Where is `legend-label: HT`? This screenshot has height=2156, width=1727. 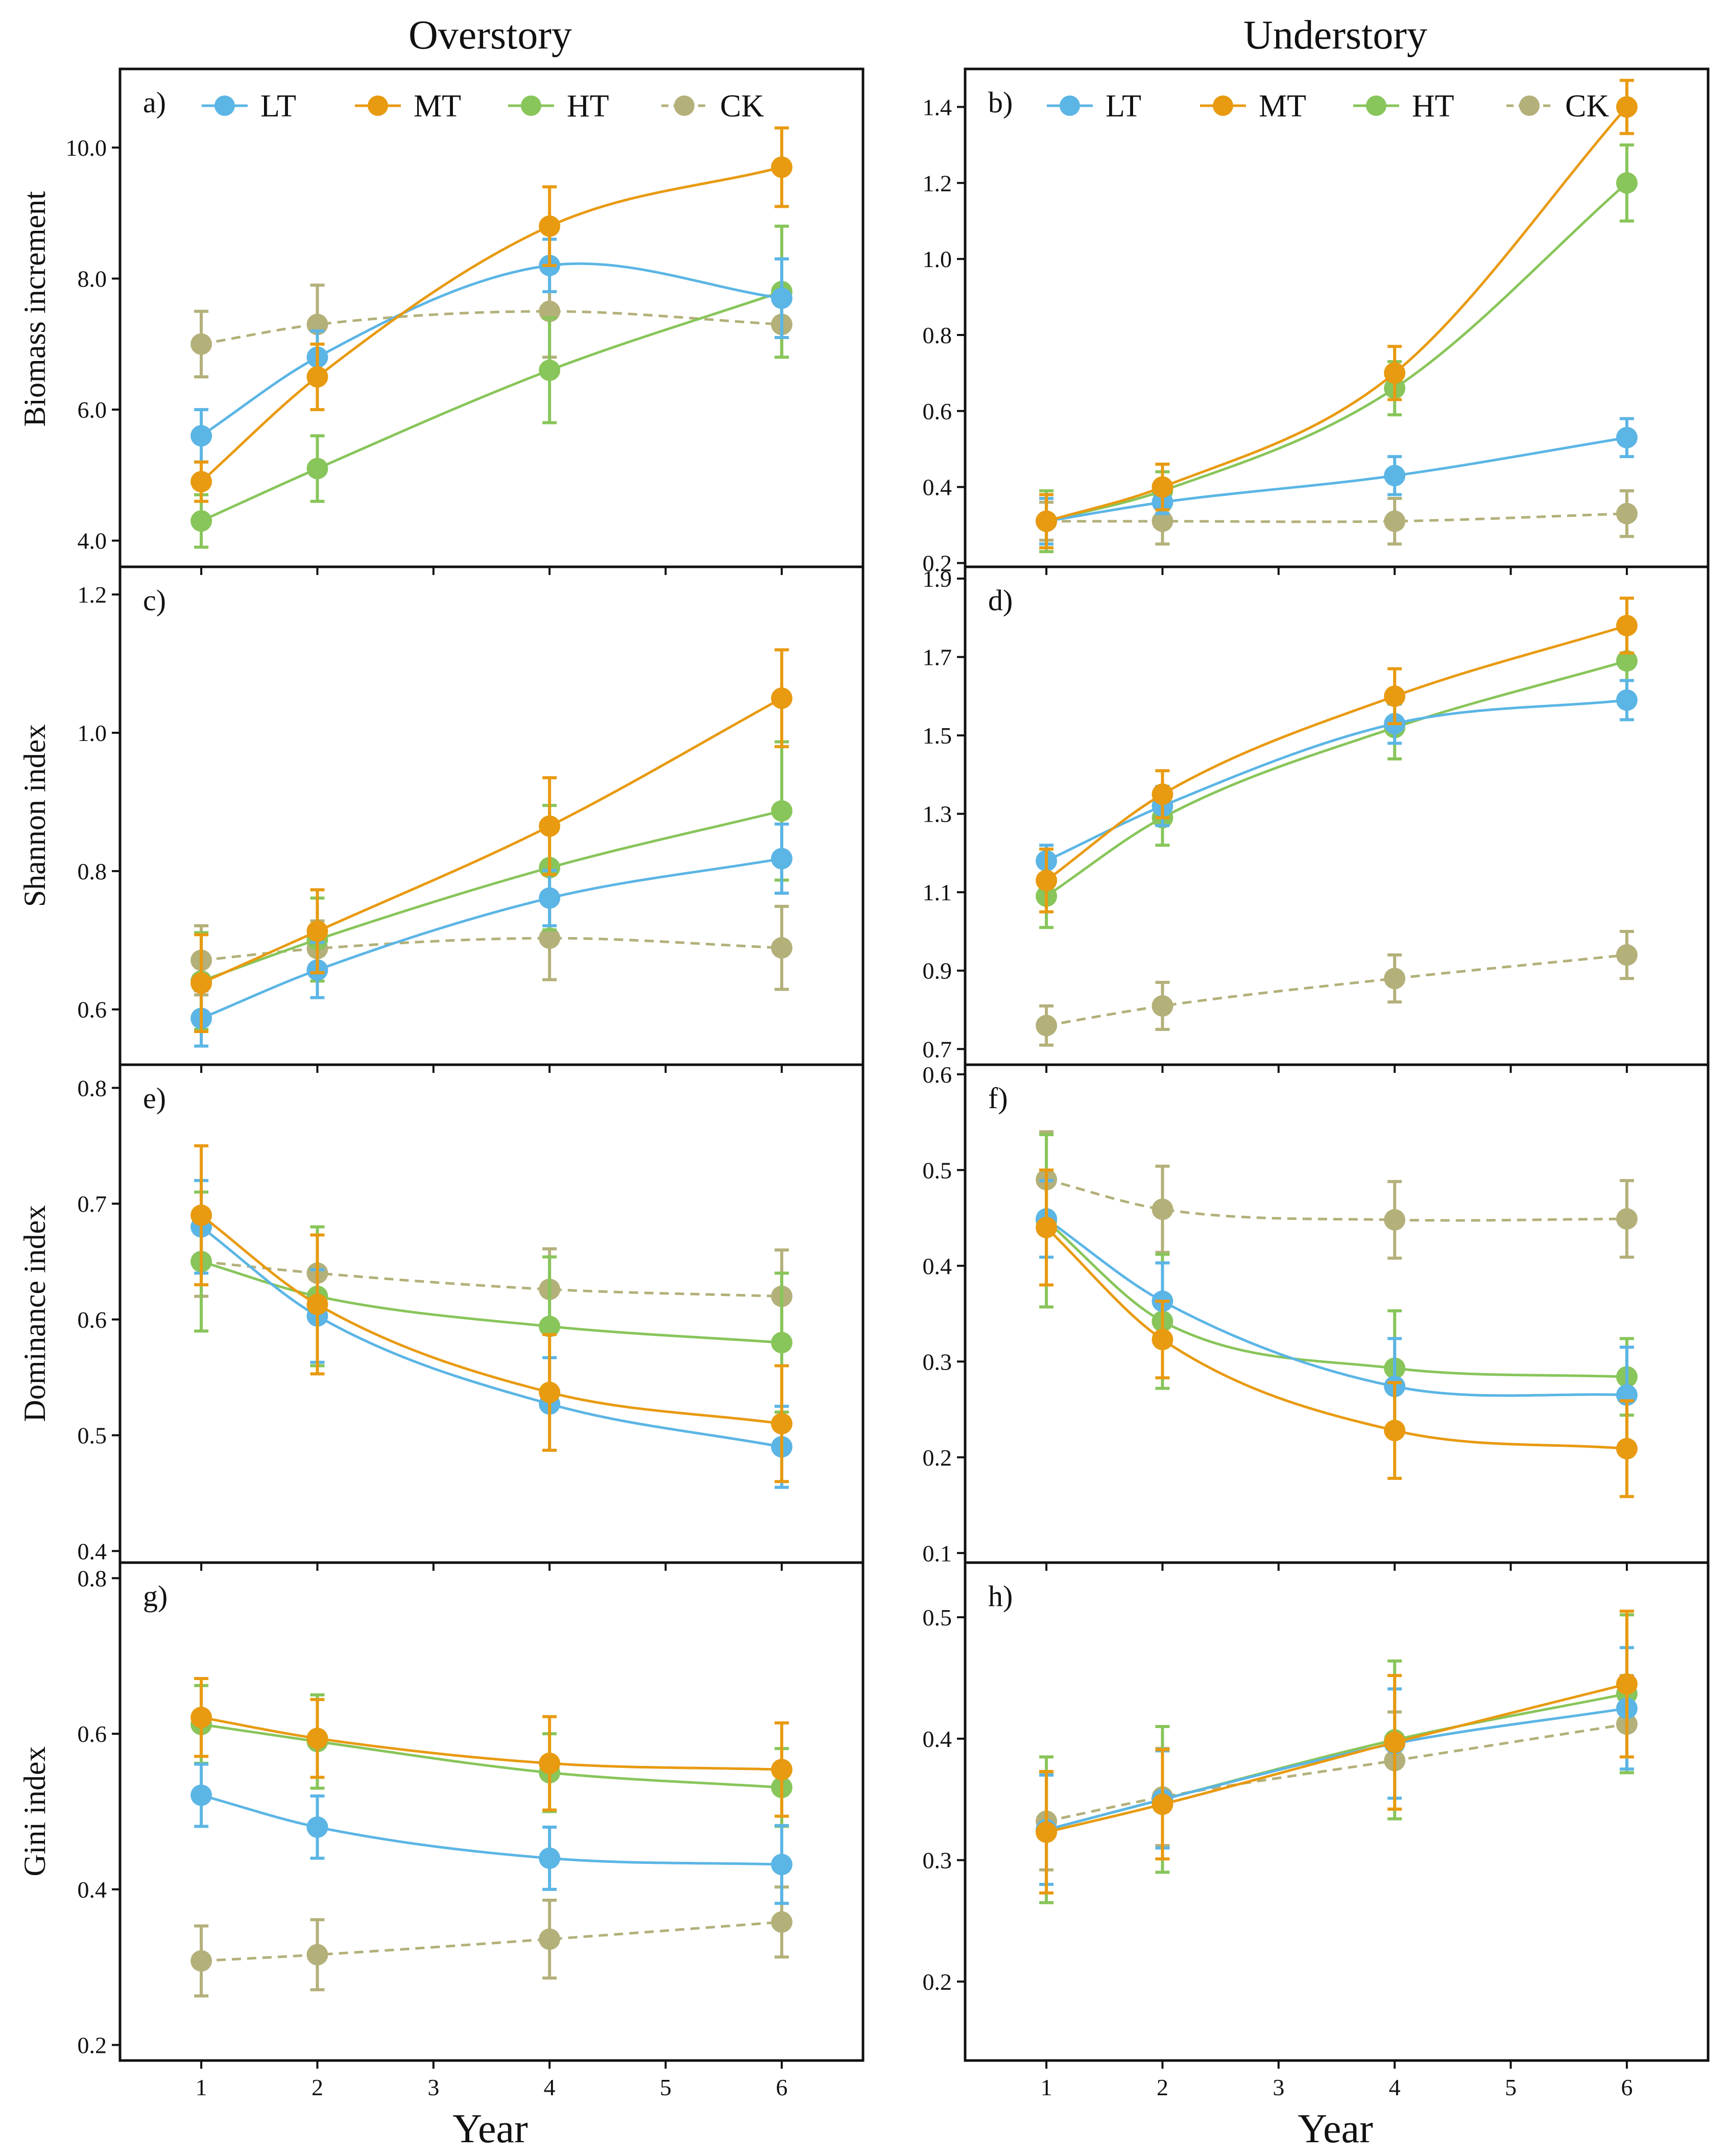 legend-label: HT is located at coordinates (1433, 106).